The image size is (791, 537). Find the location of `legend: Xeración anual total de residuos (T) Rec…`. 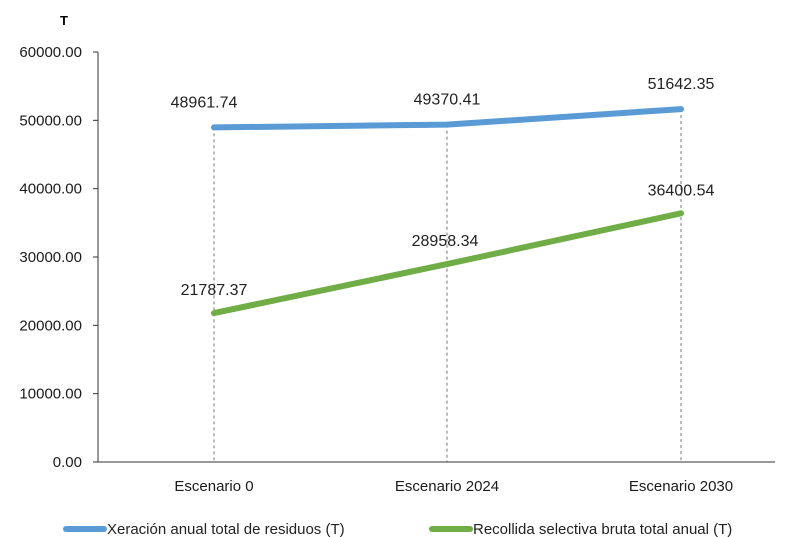

legend: Xeración anual total de residuos (T) Rec… is located at coordinates (397, 529).